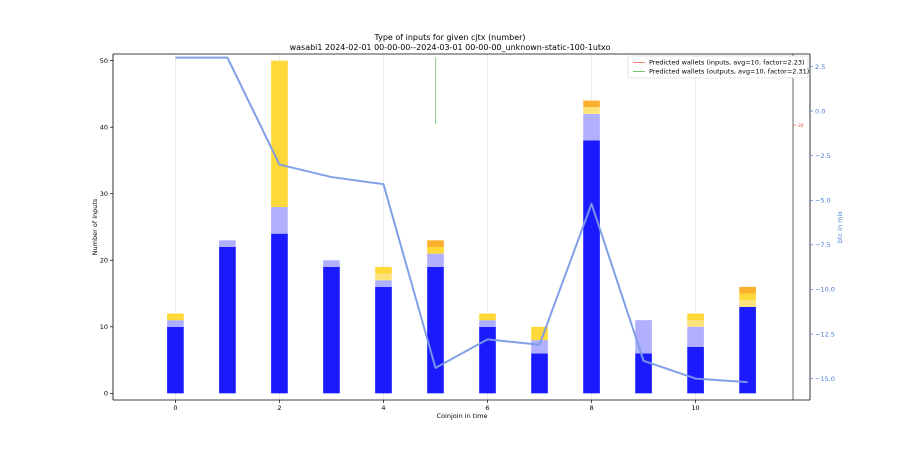 The width and height of the screenshot is (900, 450). Describe the element at coordinates (104, 194) in the screenshot. I see `y-tick-label: 30` at that location.